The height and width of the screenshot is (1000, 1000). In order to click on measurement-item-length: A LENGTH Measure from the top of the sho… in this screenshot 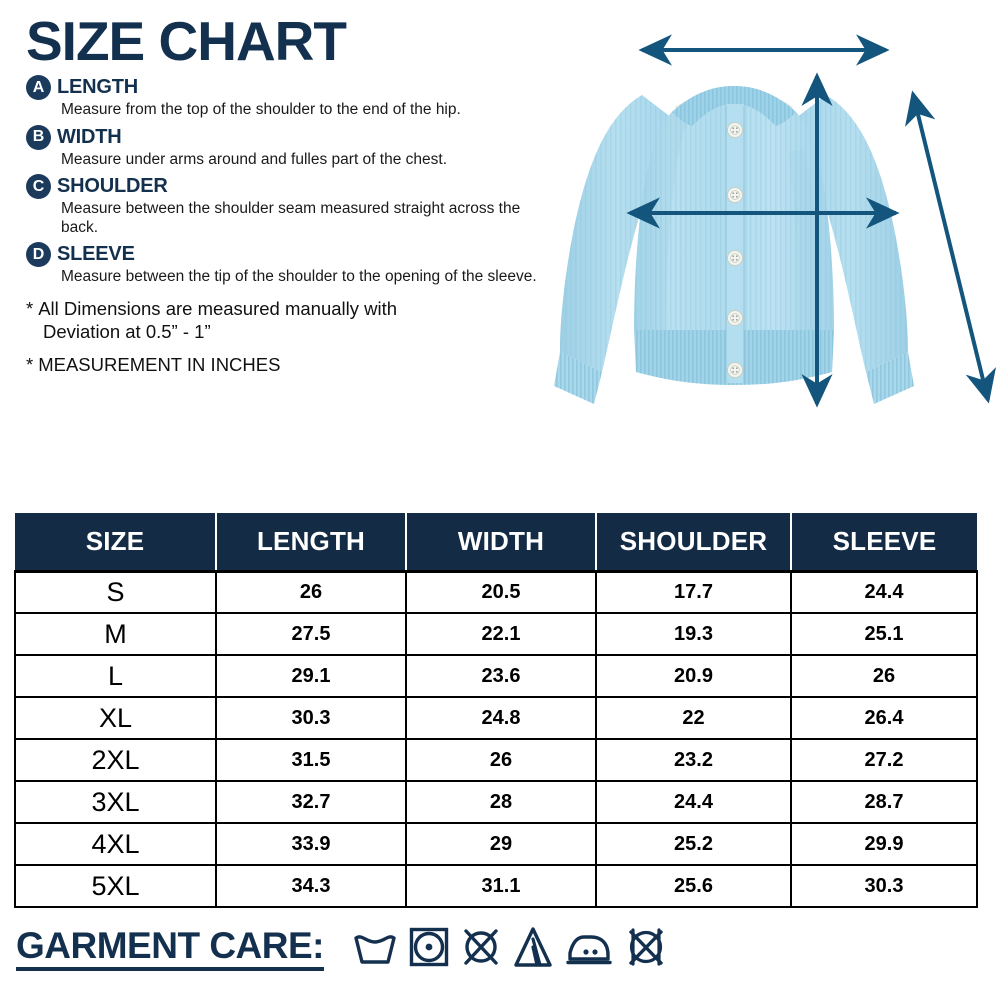, I will do `click(306, 97)`.